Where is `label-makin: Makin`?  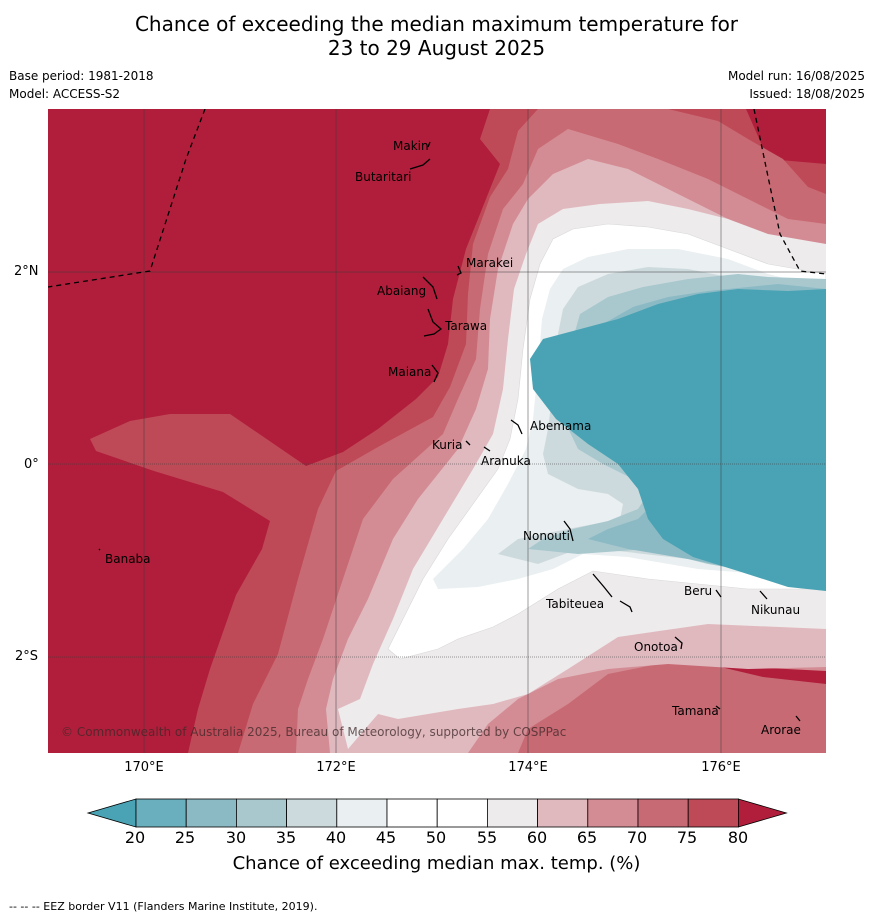
label-makin: Makin is located at coordinates (411, 146).